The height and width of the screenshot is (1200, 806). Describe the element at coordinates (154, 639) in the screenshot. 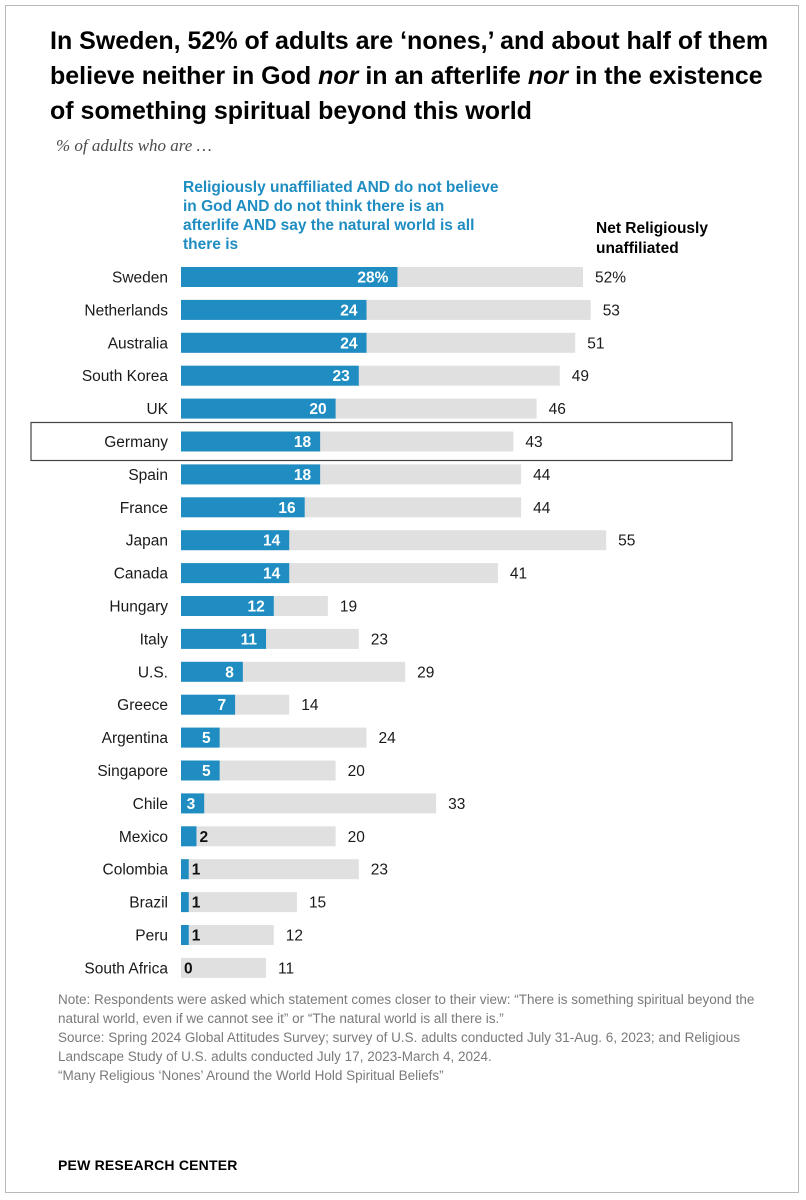

I see `category-label-italy: Italy` at that location.